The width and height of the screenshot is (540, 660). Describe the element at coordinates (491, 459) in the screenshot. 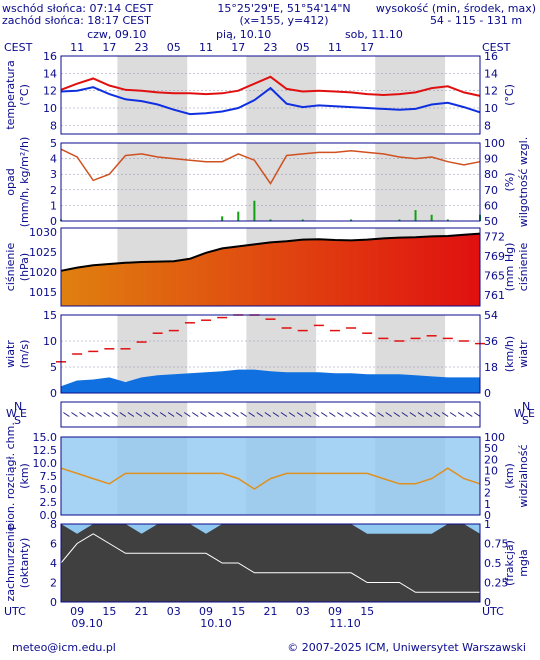

I see `y2-tick-label: 20` at that location.